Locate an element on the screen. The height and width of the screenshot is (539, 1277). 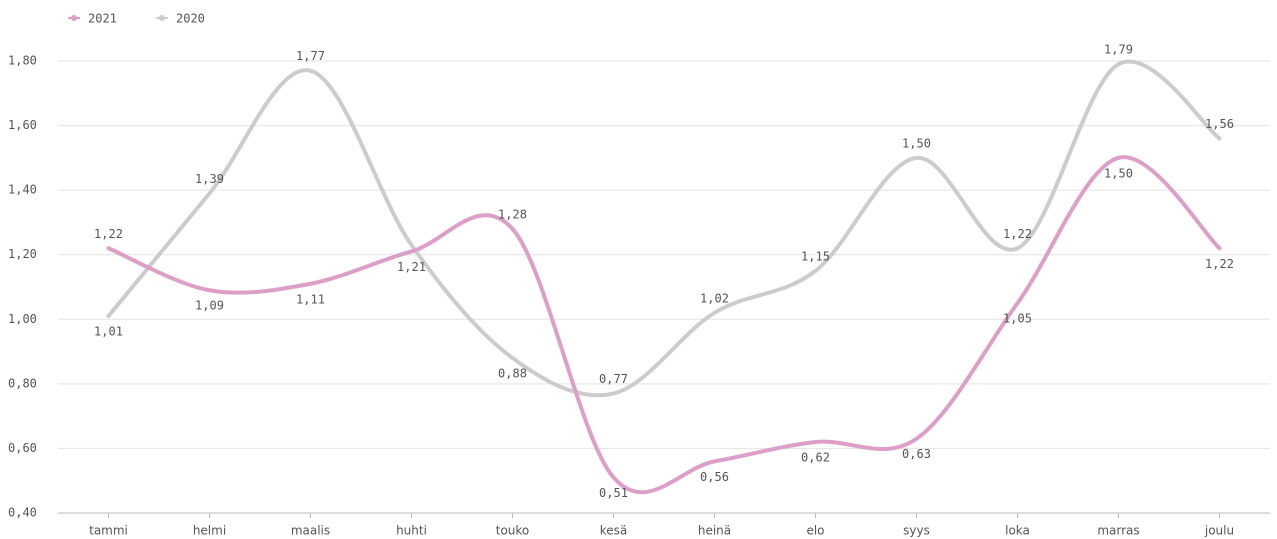
x-tick-label: marras is located at coordinates (1118, 531).